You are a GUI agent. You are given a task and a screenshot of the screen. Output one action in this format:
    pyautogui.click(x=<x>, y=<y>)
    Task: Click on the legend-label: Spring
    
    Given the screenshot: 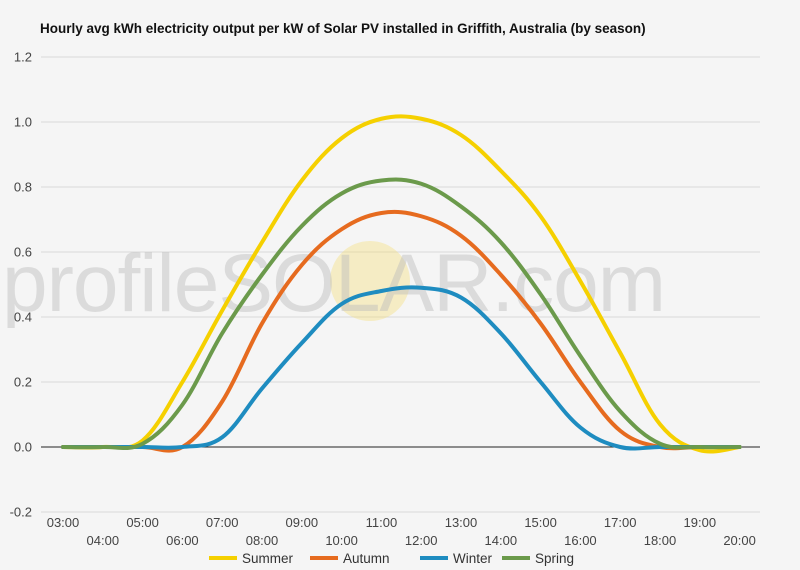 What is the action you would take?
    pyautogui.click(x=554, y=558)
    